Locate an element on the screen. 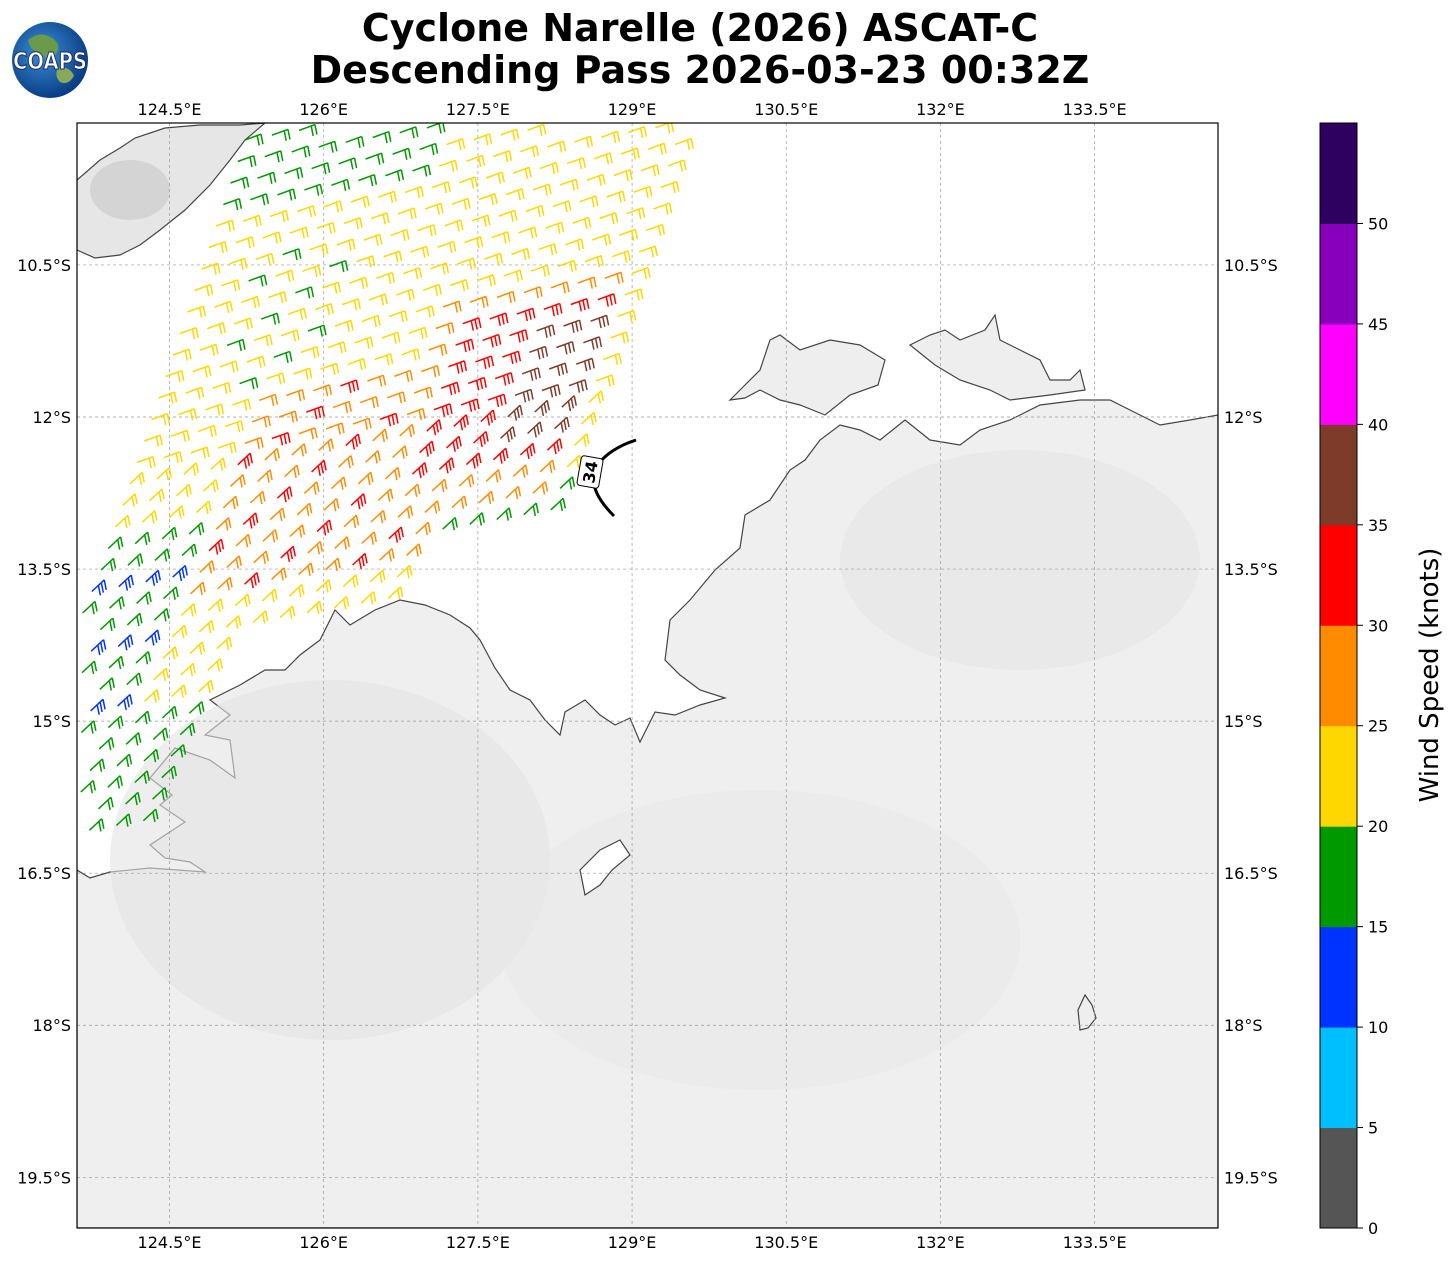  lat-tick-label-right: 15°S is located at coordinates (1243, 721).